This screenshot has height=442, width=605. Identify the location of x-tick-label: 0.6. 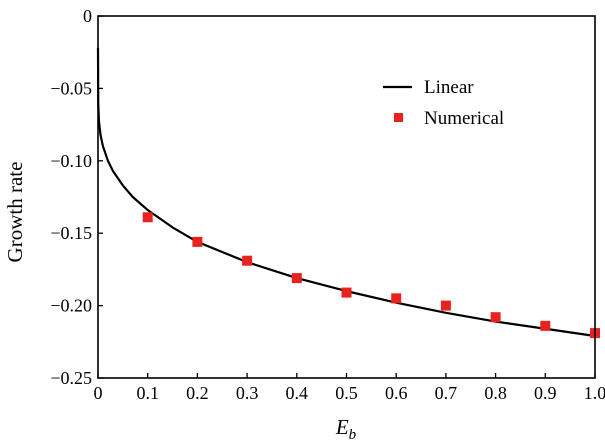
(396, 393).